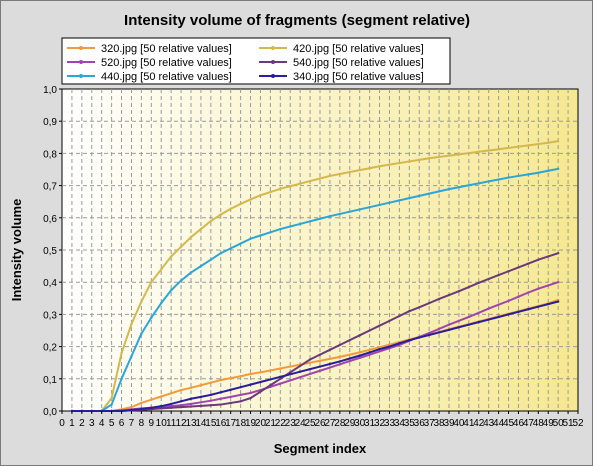 The width and height of the screenshot is (593, 466). I want to click on y-axis-ticks: 0,0 0,1 0,2 0,3 0,4 0,5 0,6 0,7 0,8 0,9 1,0, so click(52, 251).